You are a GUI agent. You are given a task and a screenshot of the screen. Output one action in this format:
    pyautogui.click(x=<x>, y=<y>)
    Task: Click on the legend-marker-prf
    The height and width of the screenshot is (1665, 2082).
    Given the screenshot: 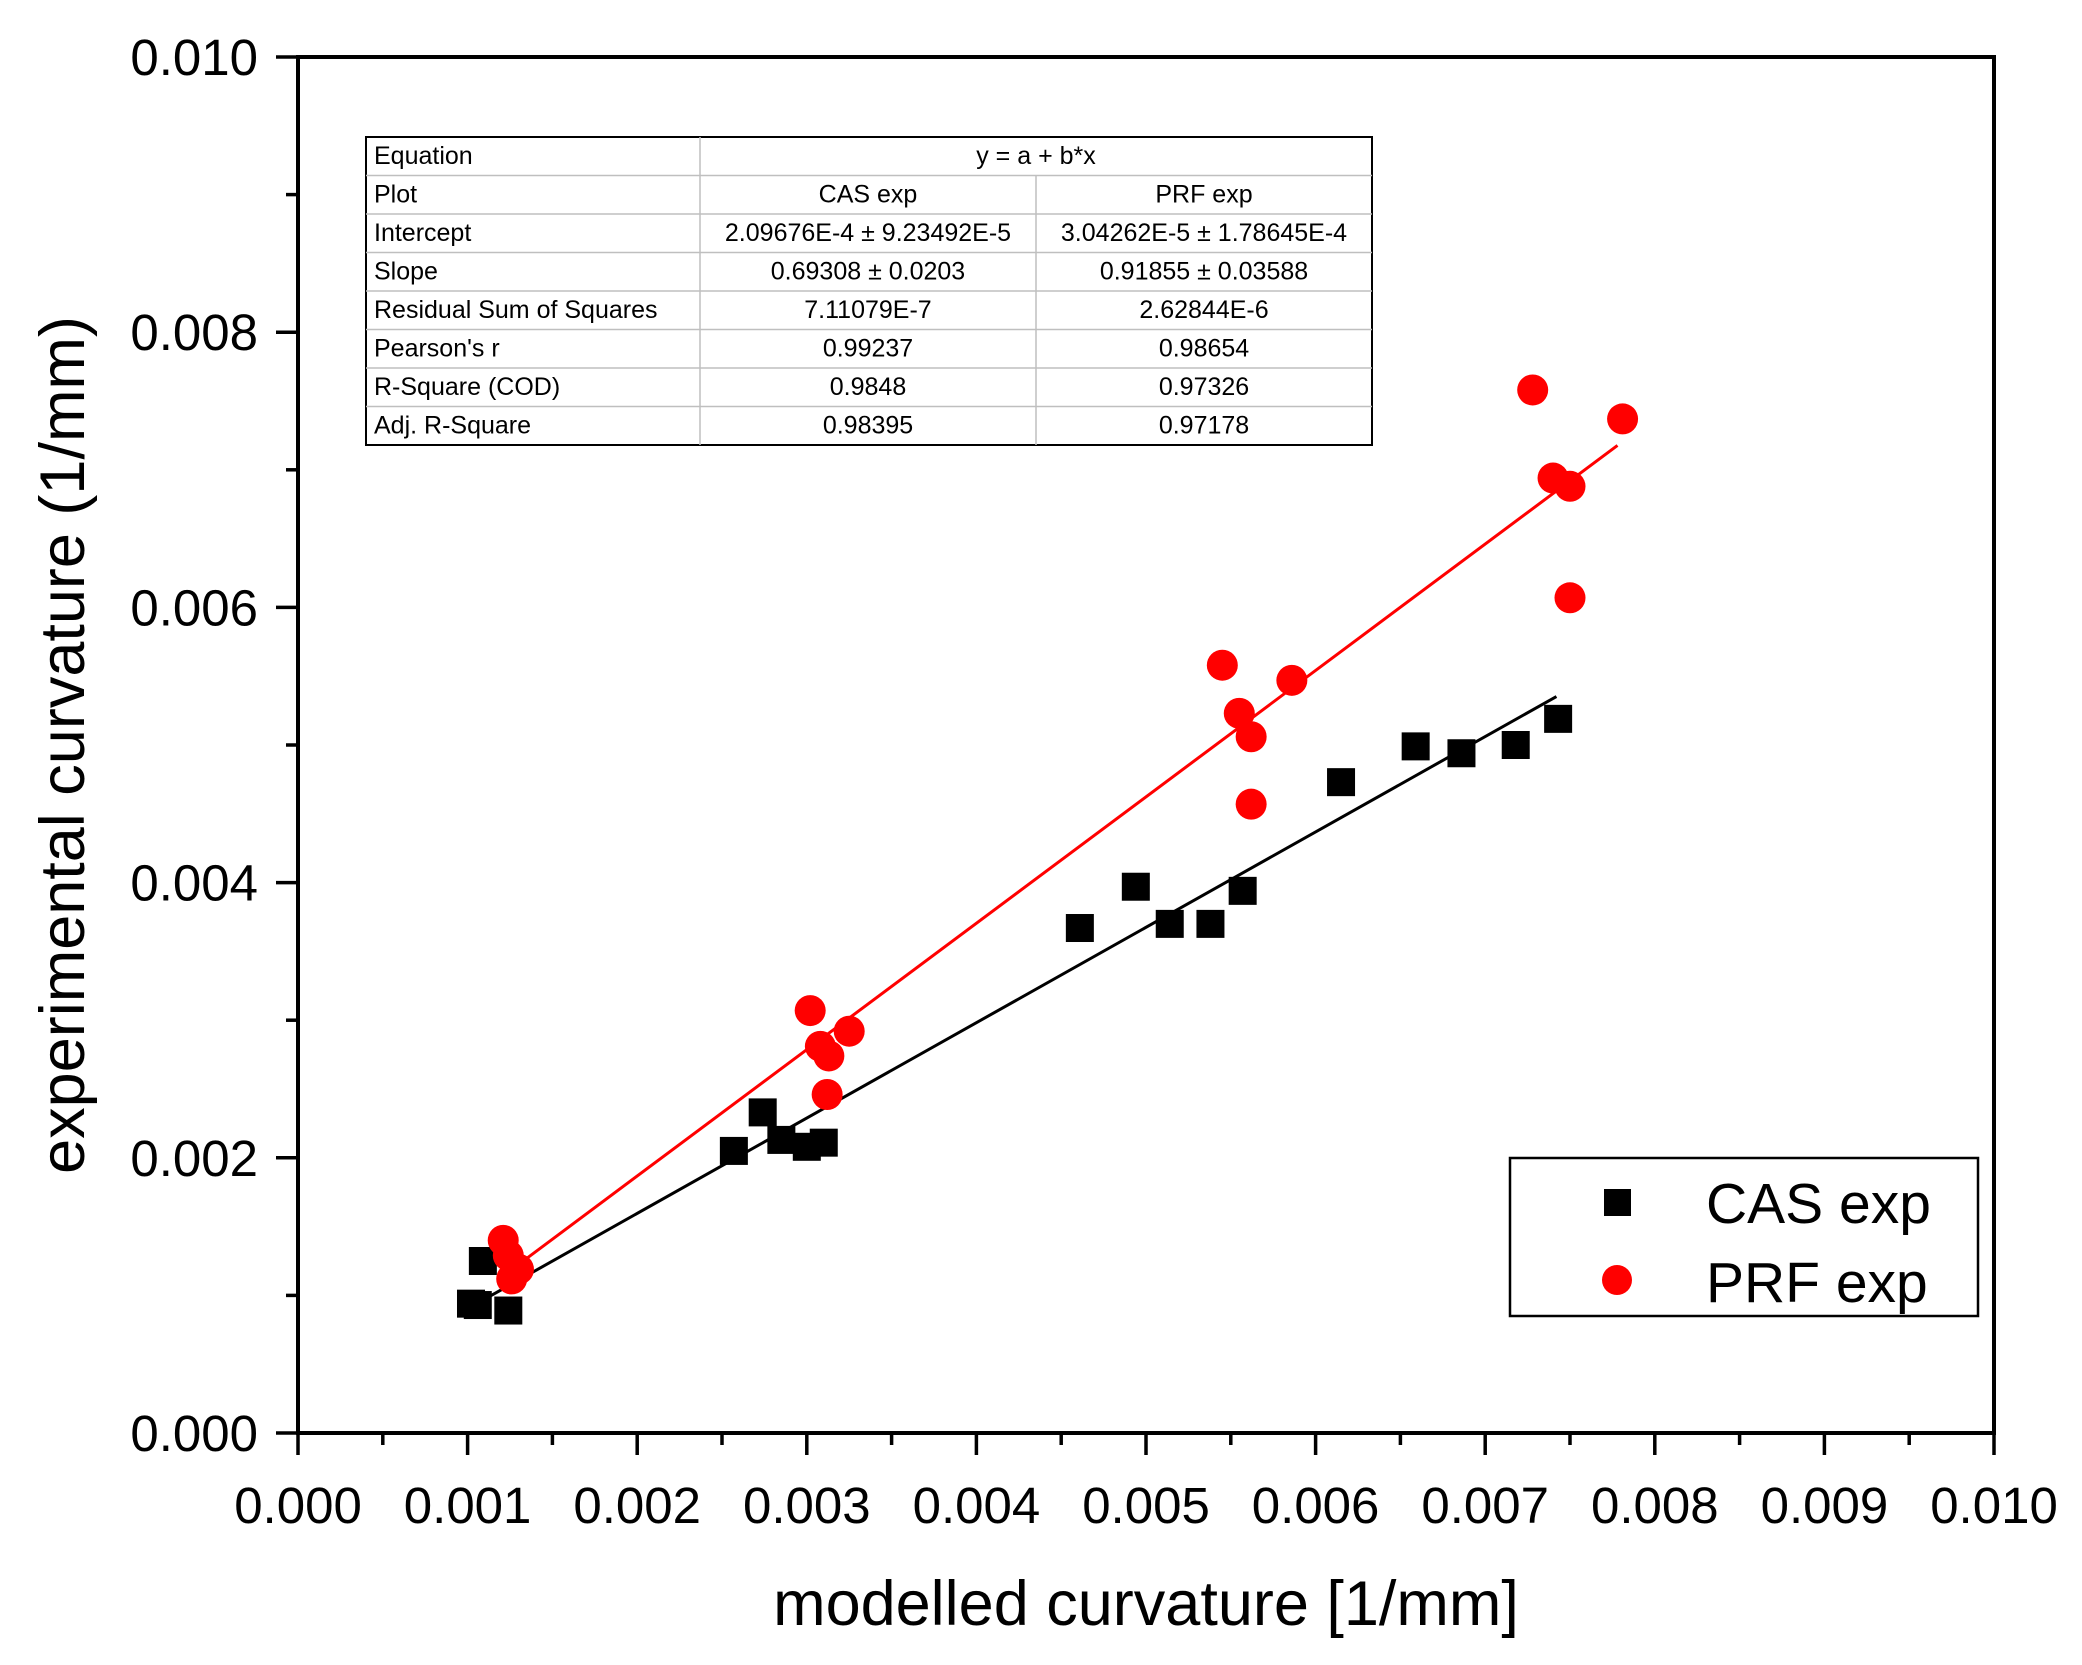 What is the action you would take?
    pyautogui.click(x=1617, y=1280)
    